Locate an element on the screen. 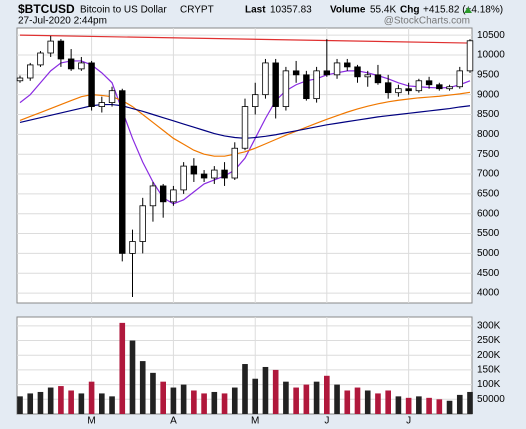 The width and height of the screenshot is (526, 429). watermark: @StockCharts.com is located at coordinates (427, 21).